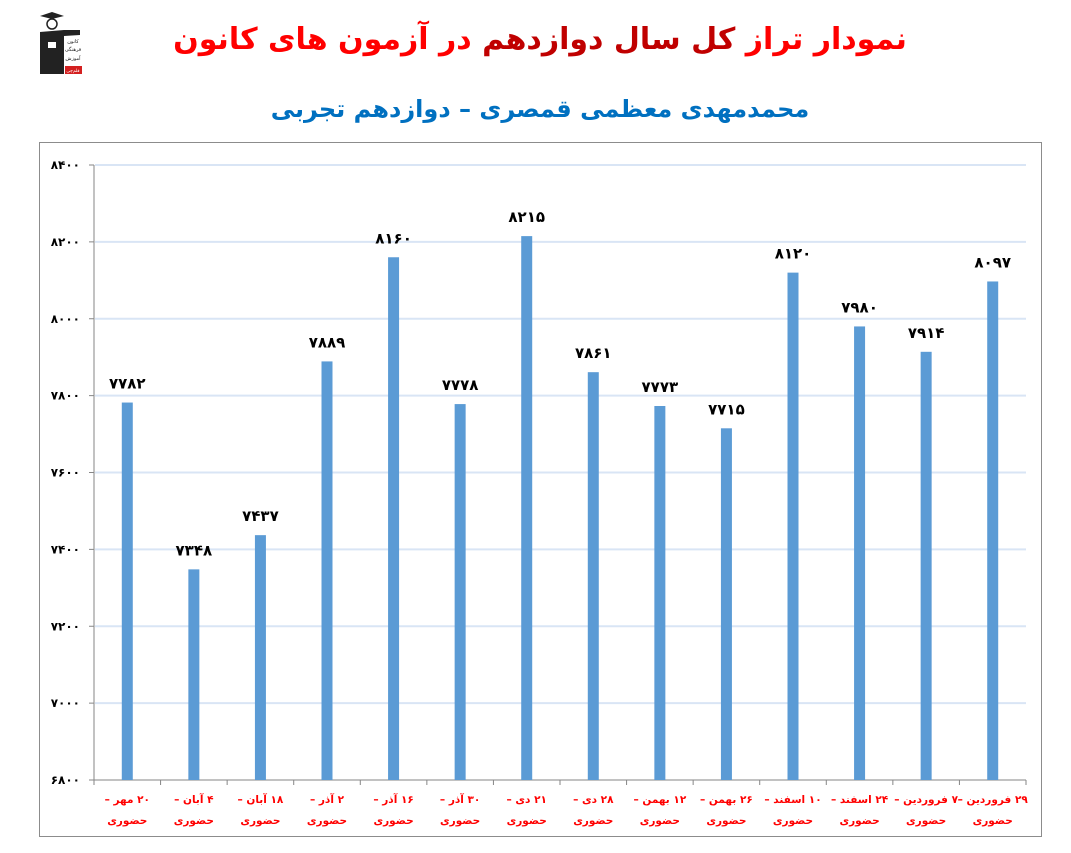 This screenshot has width=1071, height=853. I want to click on value-label: ۷۸۶۱, so click(593, 353).